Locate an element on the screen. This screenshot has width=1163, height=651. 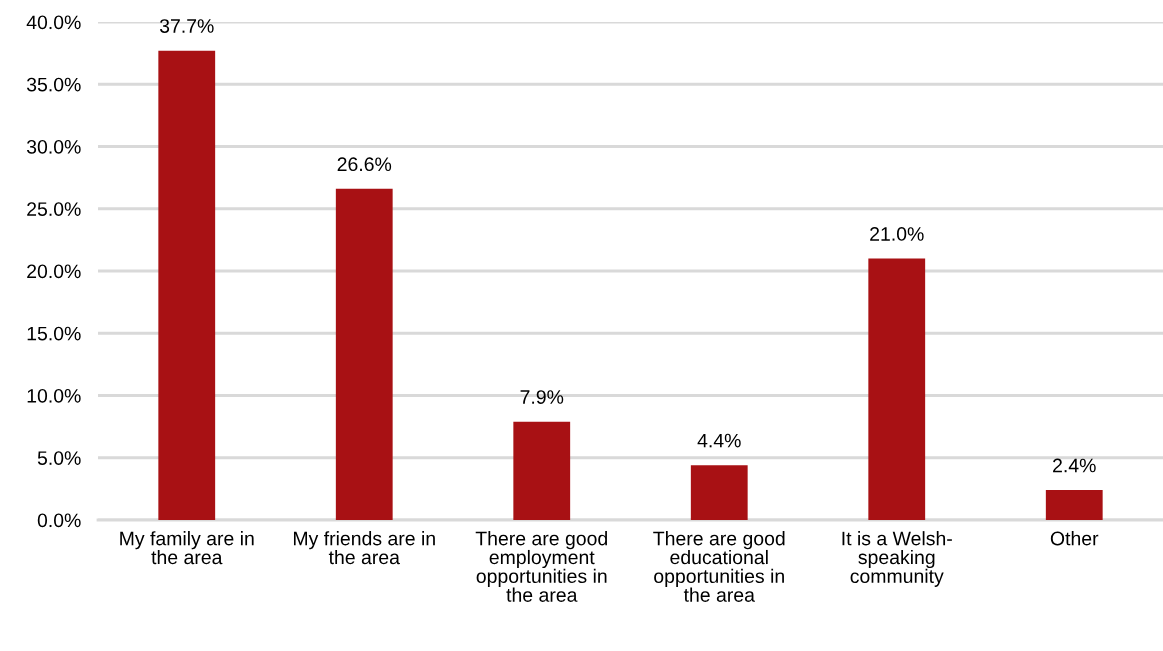
x-tick-label: My friends are in the area is located at coordinates (364, 548).